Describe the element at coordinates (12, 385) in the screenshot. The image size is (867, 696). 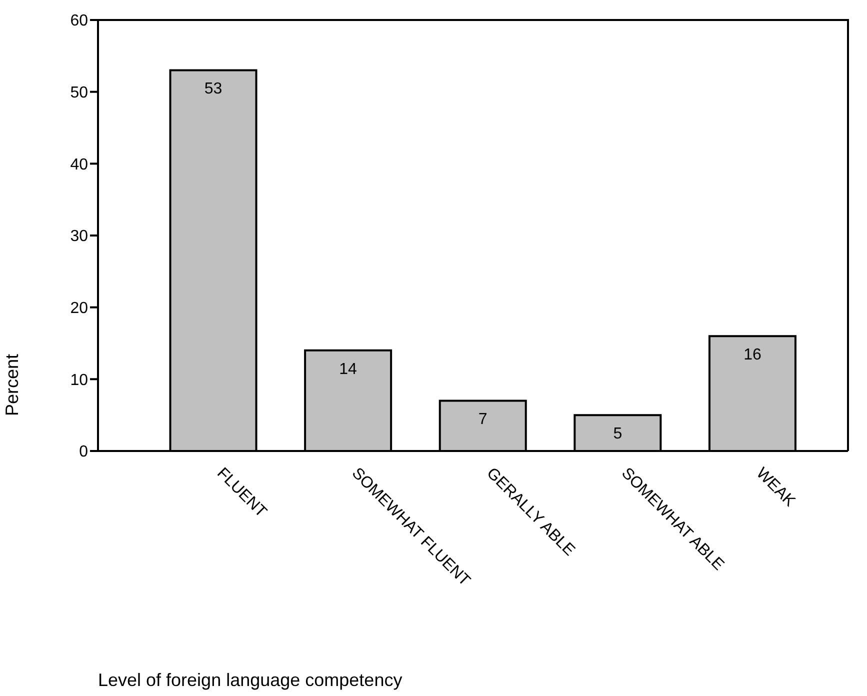
I see `y-axis-title: Percent` at that location.